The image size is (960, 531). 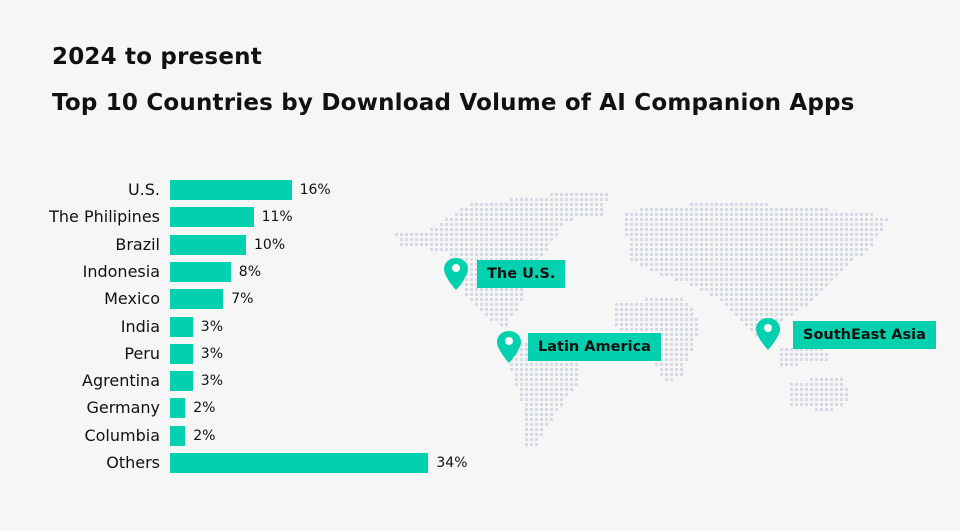 What do you see at coordinates (143, 189) in the screenshot?
I see `category-label: U.S.` at bounding box center [143, 189].